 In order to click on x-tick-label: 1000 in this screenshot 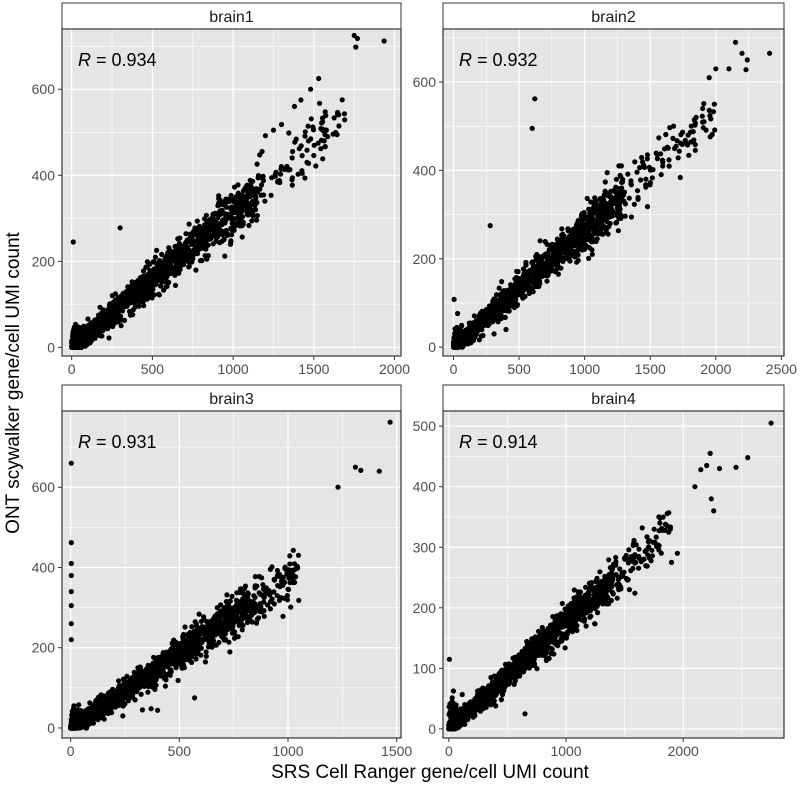, I will do `click(584, 369)`.